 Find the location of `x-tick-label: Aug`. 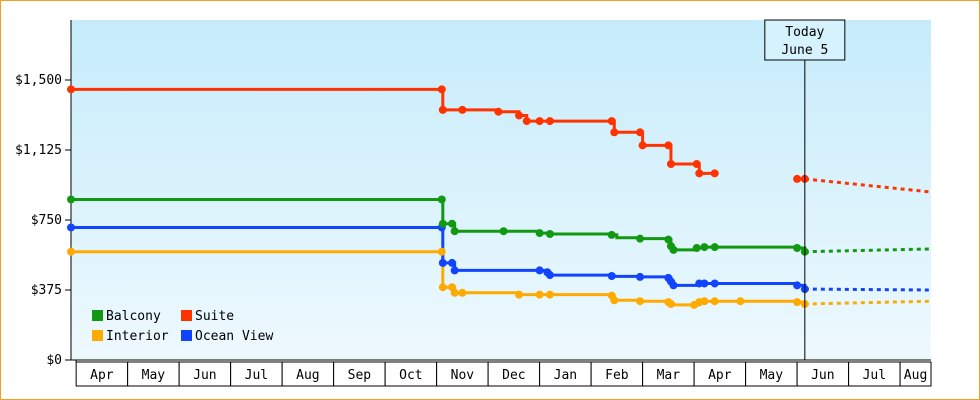

x-tick-label: Aug is located at coordinates (915, 375).